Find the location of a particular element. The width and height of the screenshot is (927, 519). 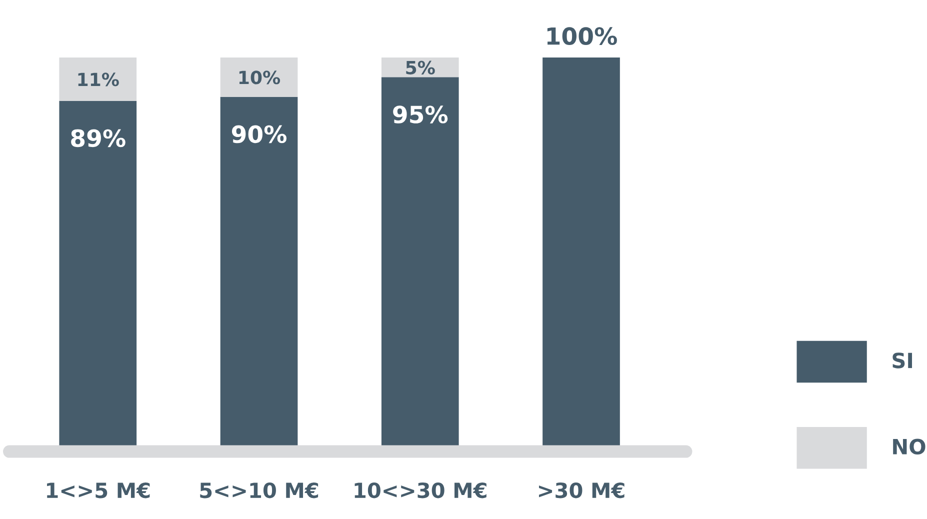

data-label: 5% is located at coordinates (420, 67).